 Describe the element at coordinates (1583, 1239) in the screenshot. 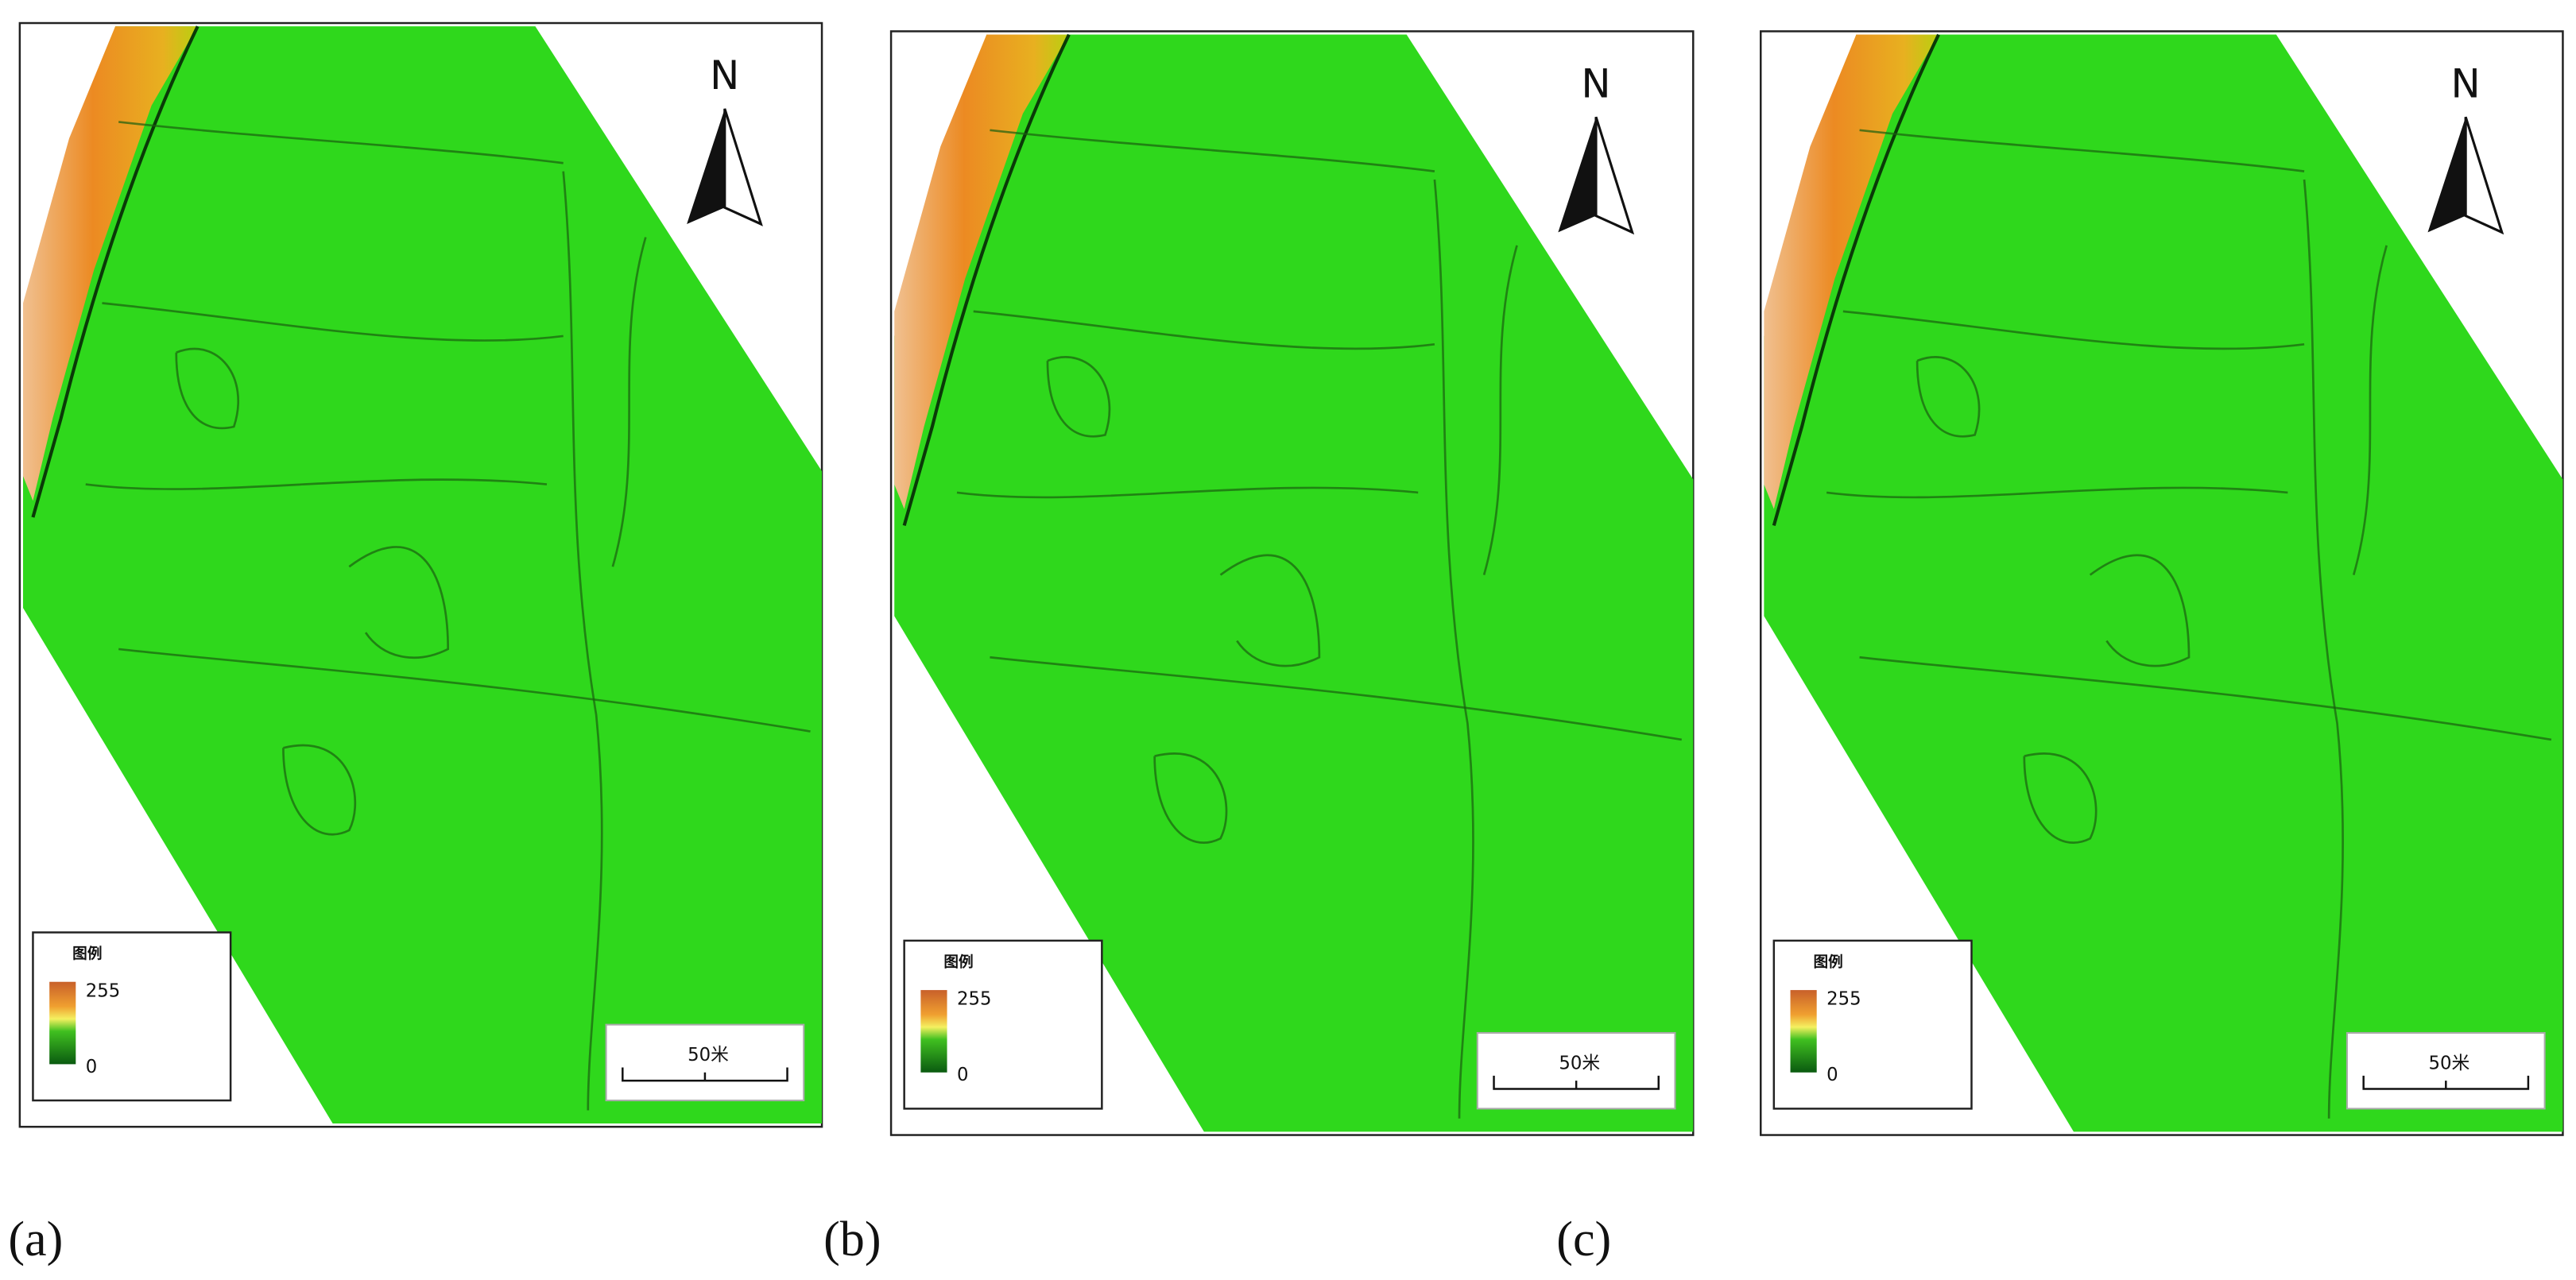

I see `panel-label: (c)` at that location.